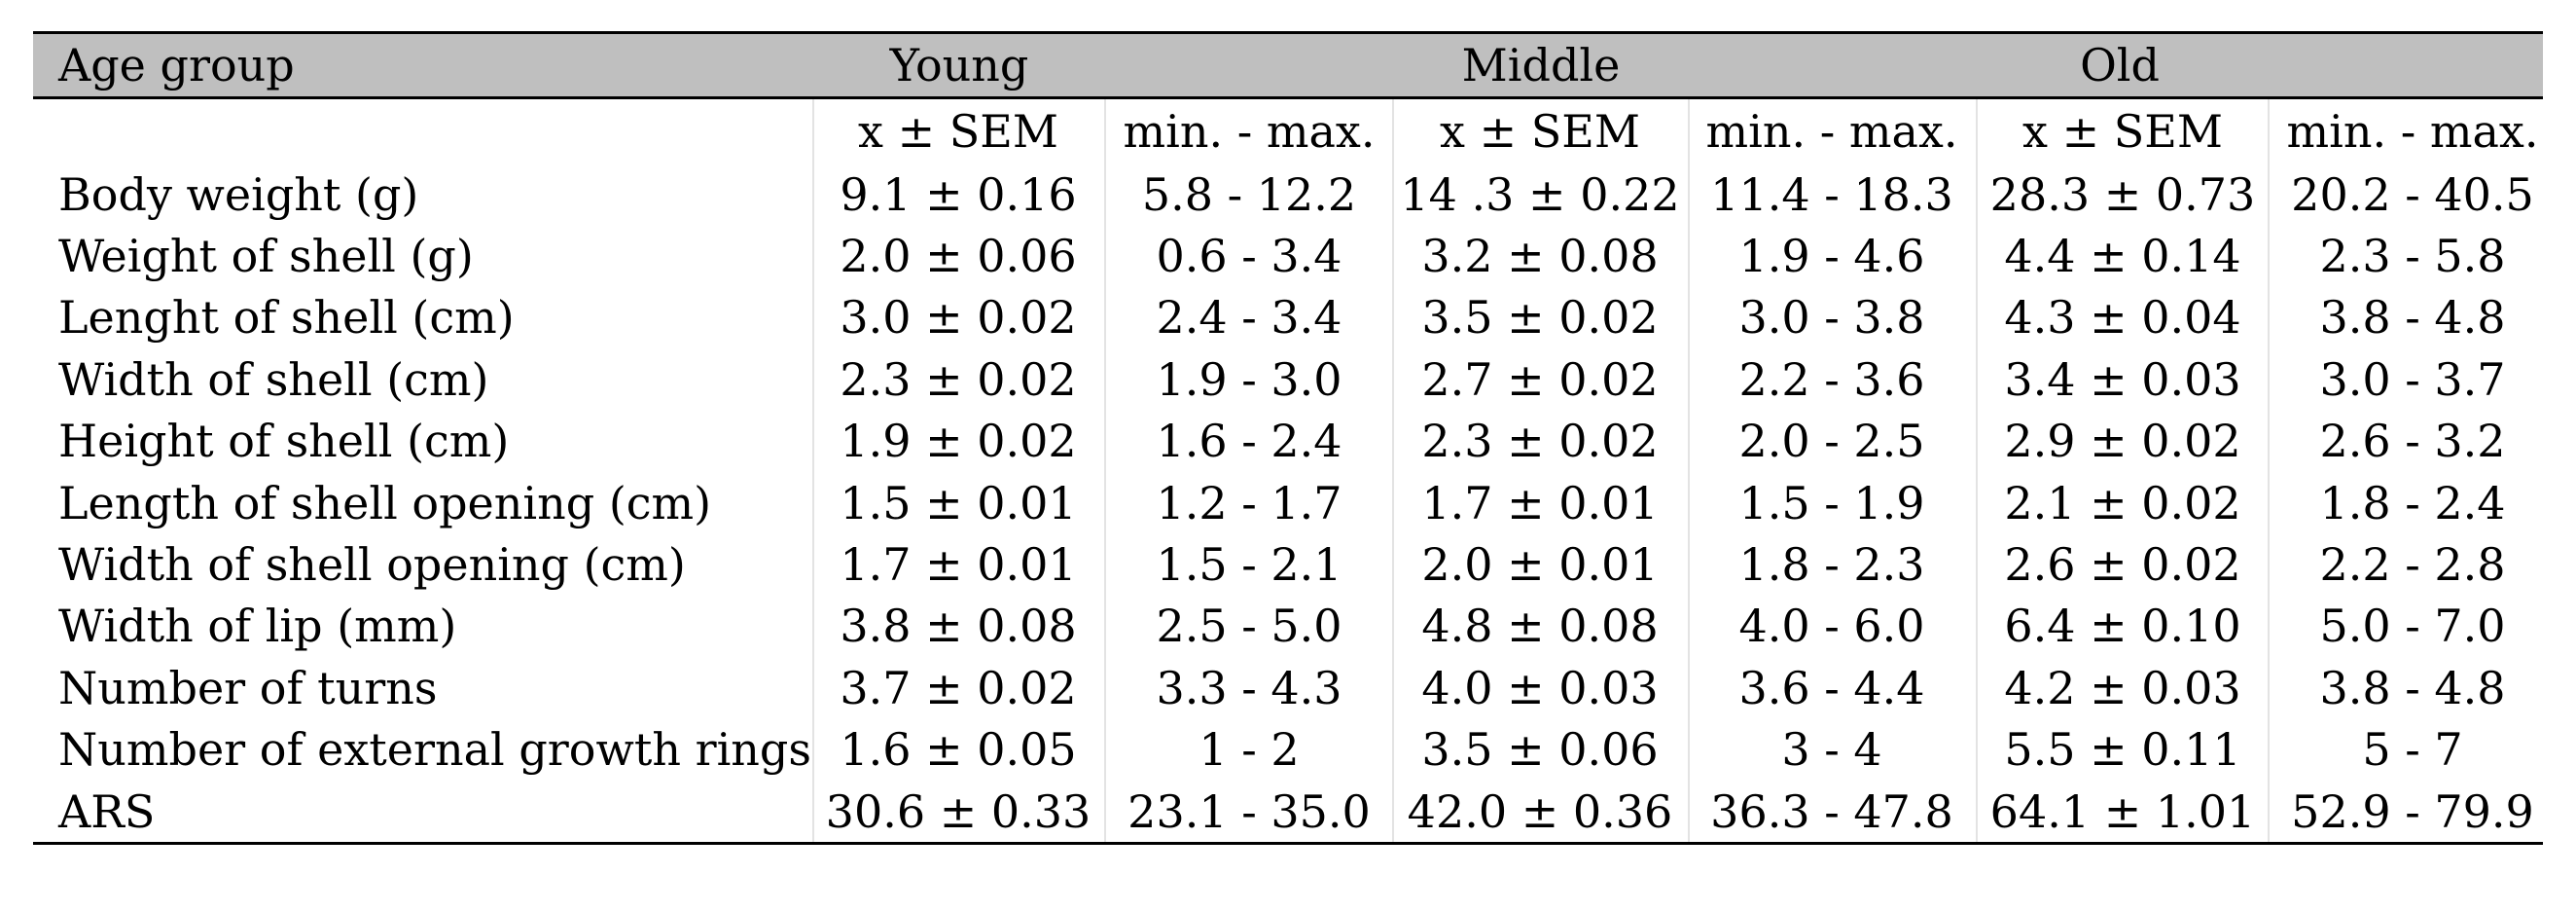  What do you see at coordinates (1540, 565) in the screenshot?
I see `table-cell: 2.0 ± 0.01` at bounding box center [1540, 565].